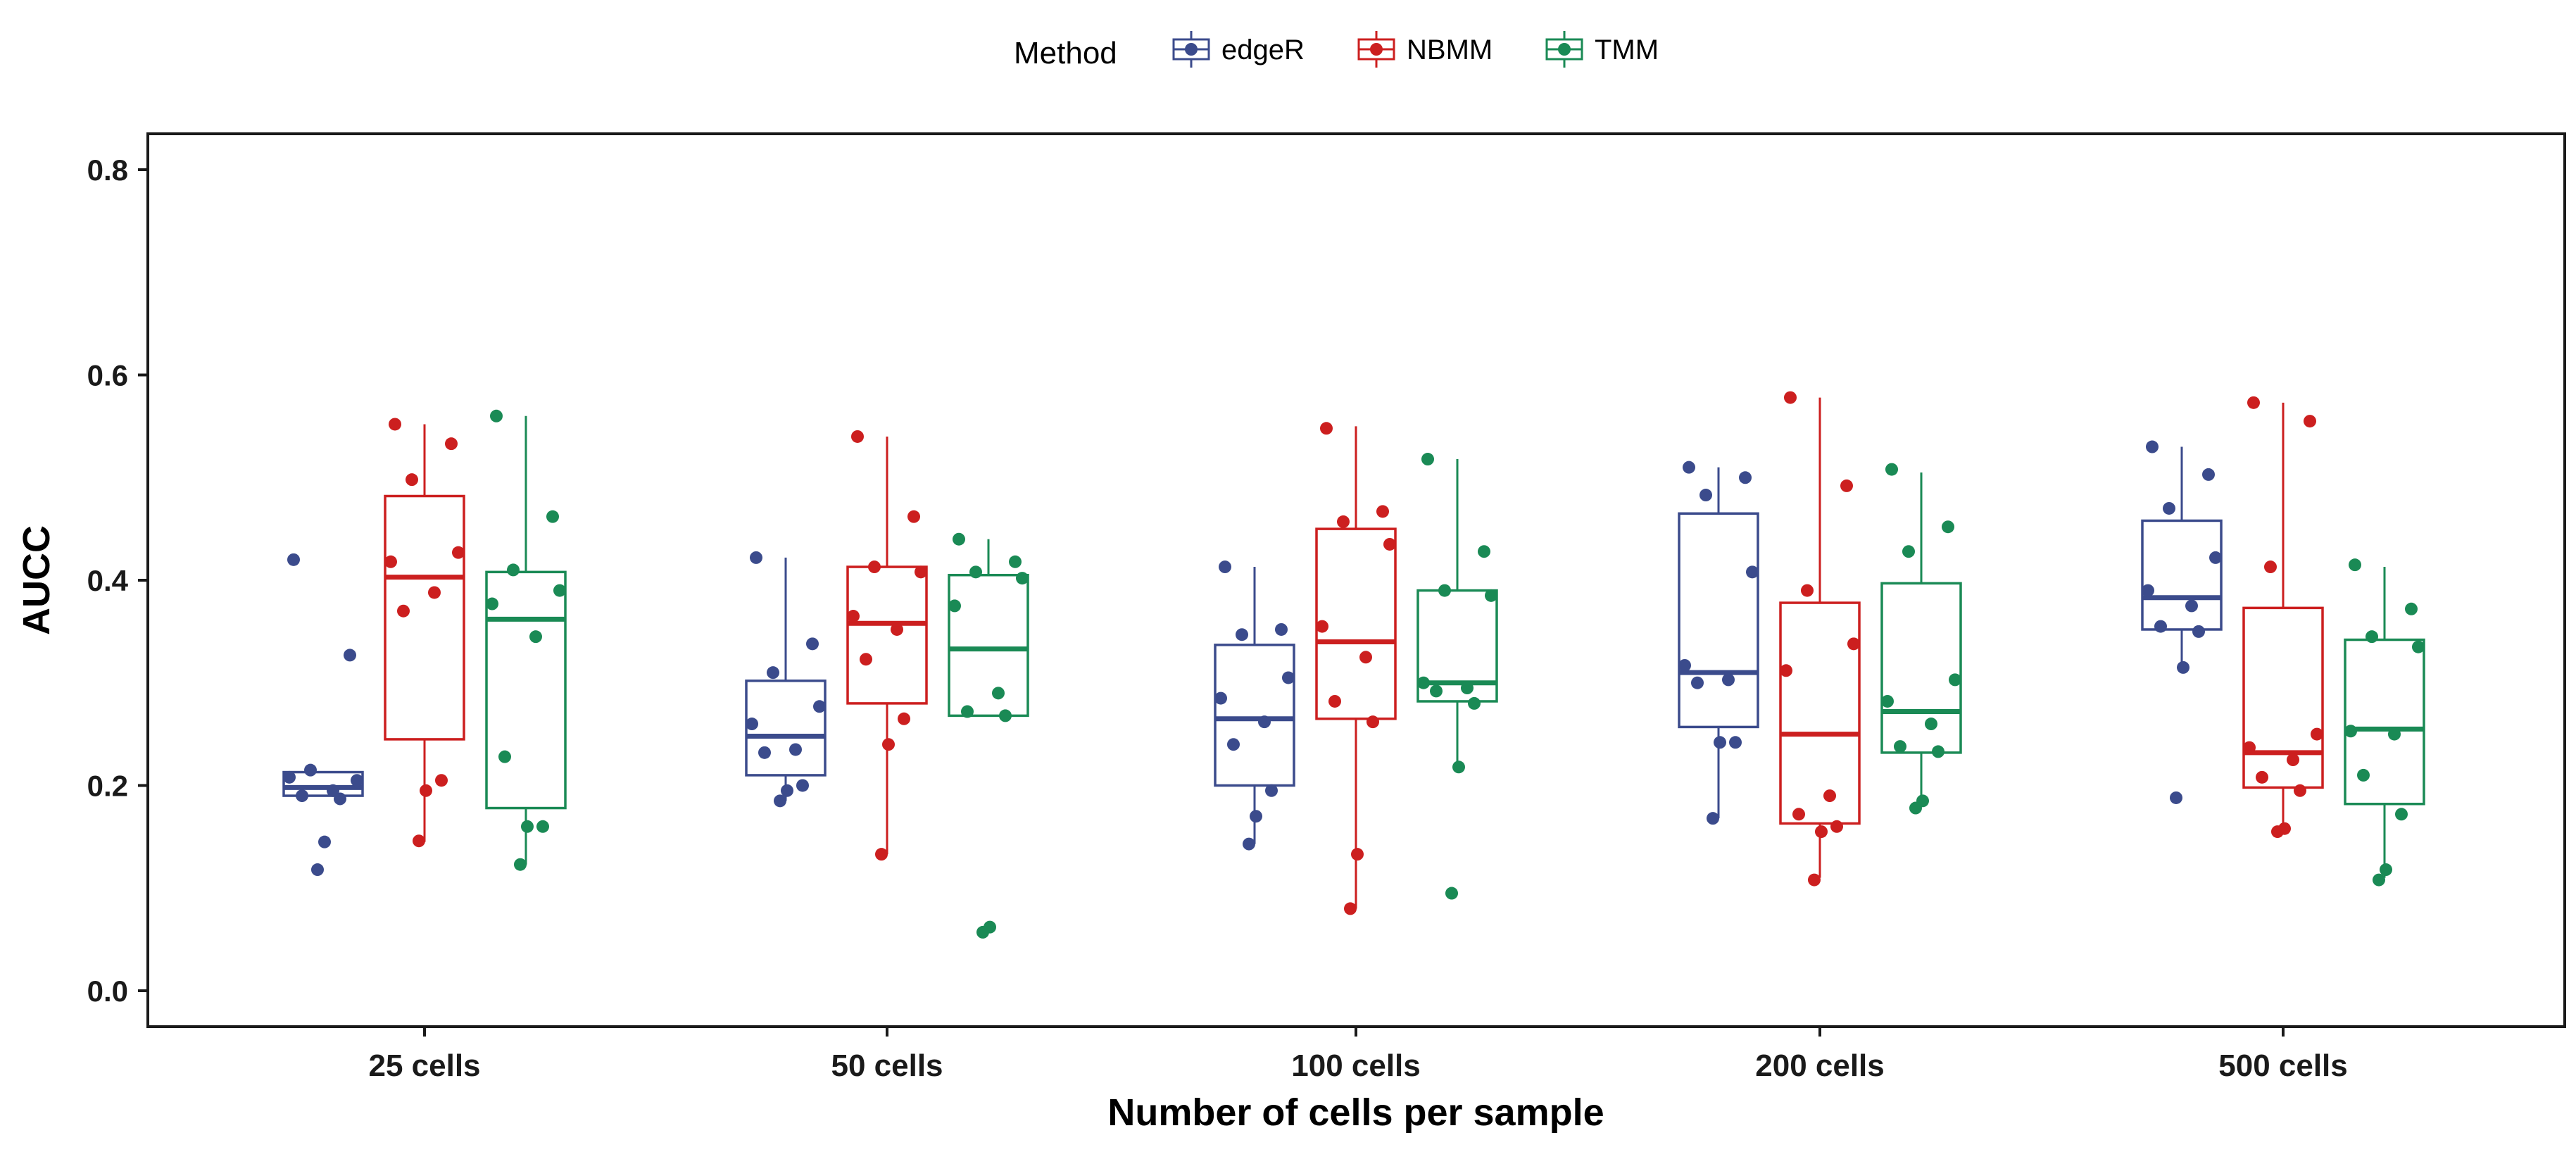 This screenshot has width=2576, height=1152. I want to click on y-tick-label: 0.0, so click(107, 991).